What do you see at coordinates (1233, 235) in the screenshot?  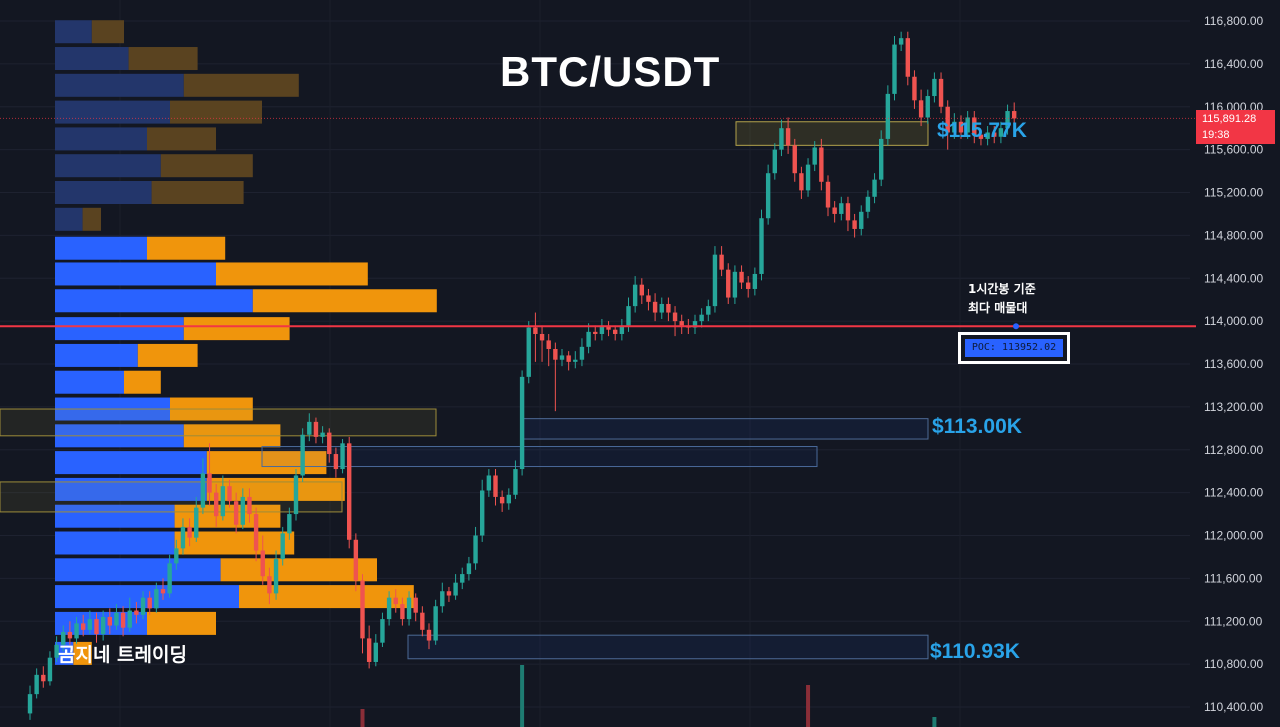 I see `y-axis-tick-label: 114,800.00` at bounding box center [1233, 235].